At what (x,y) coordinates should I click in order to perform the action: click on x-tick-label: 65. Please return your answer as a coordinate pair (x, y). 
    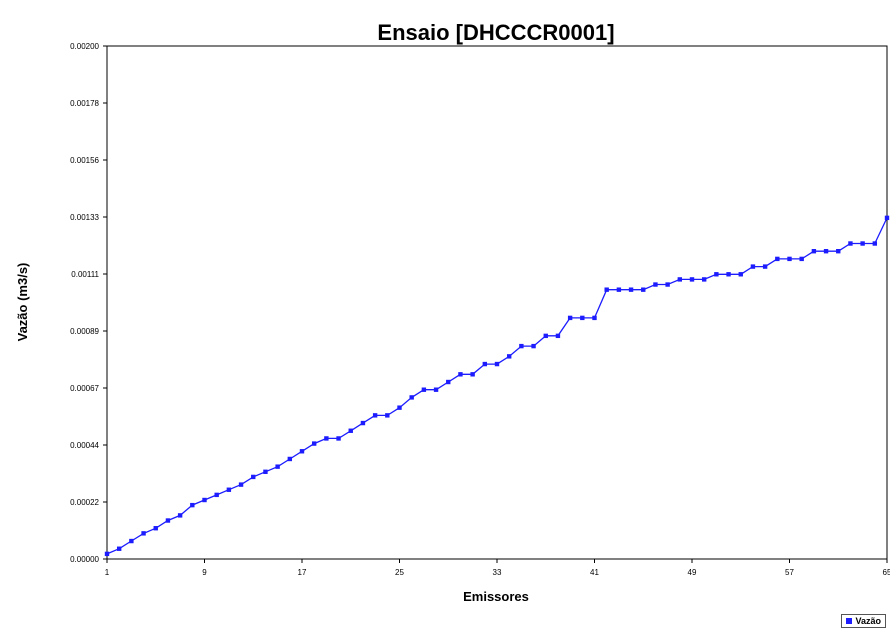
    Looking at the image, I should click on (886, 572).